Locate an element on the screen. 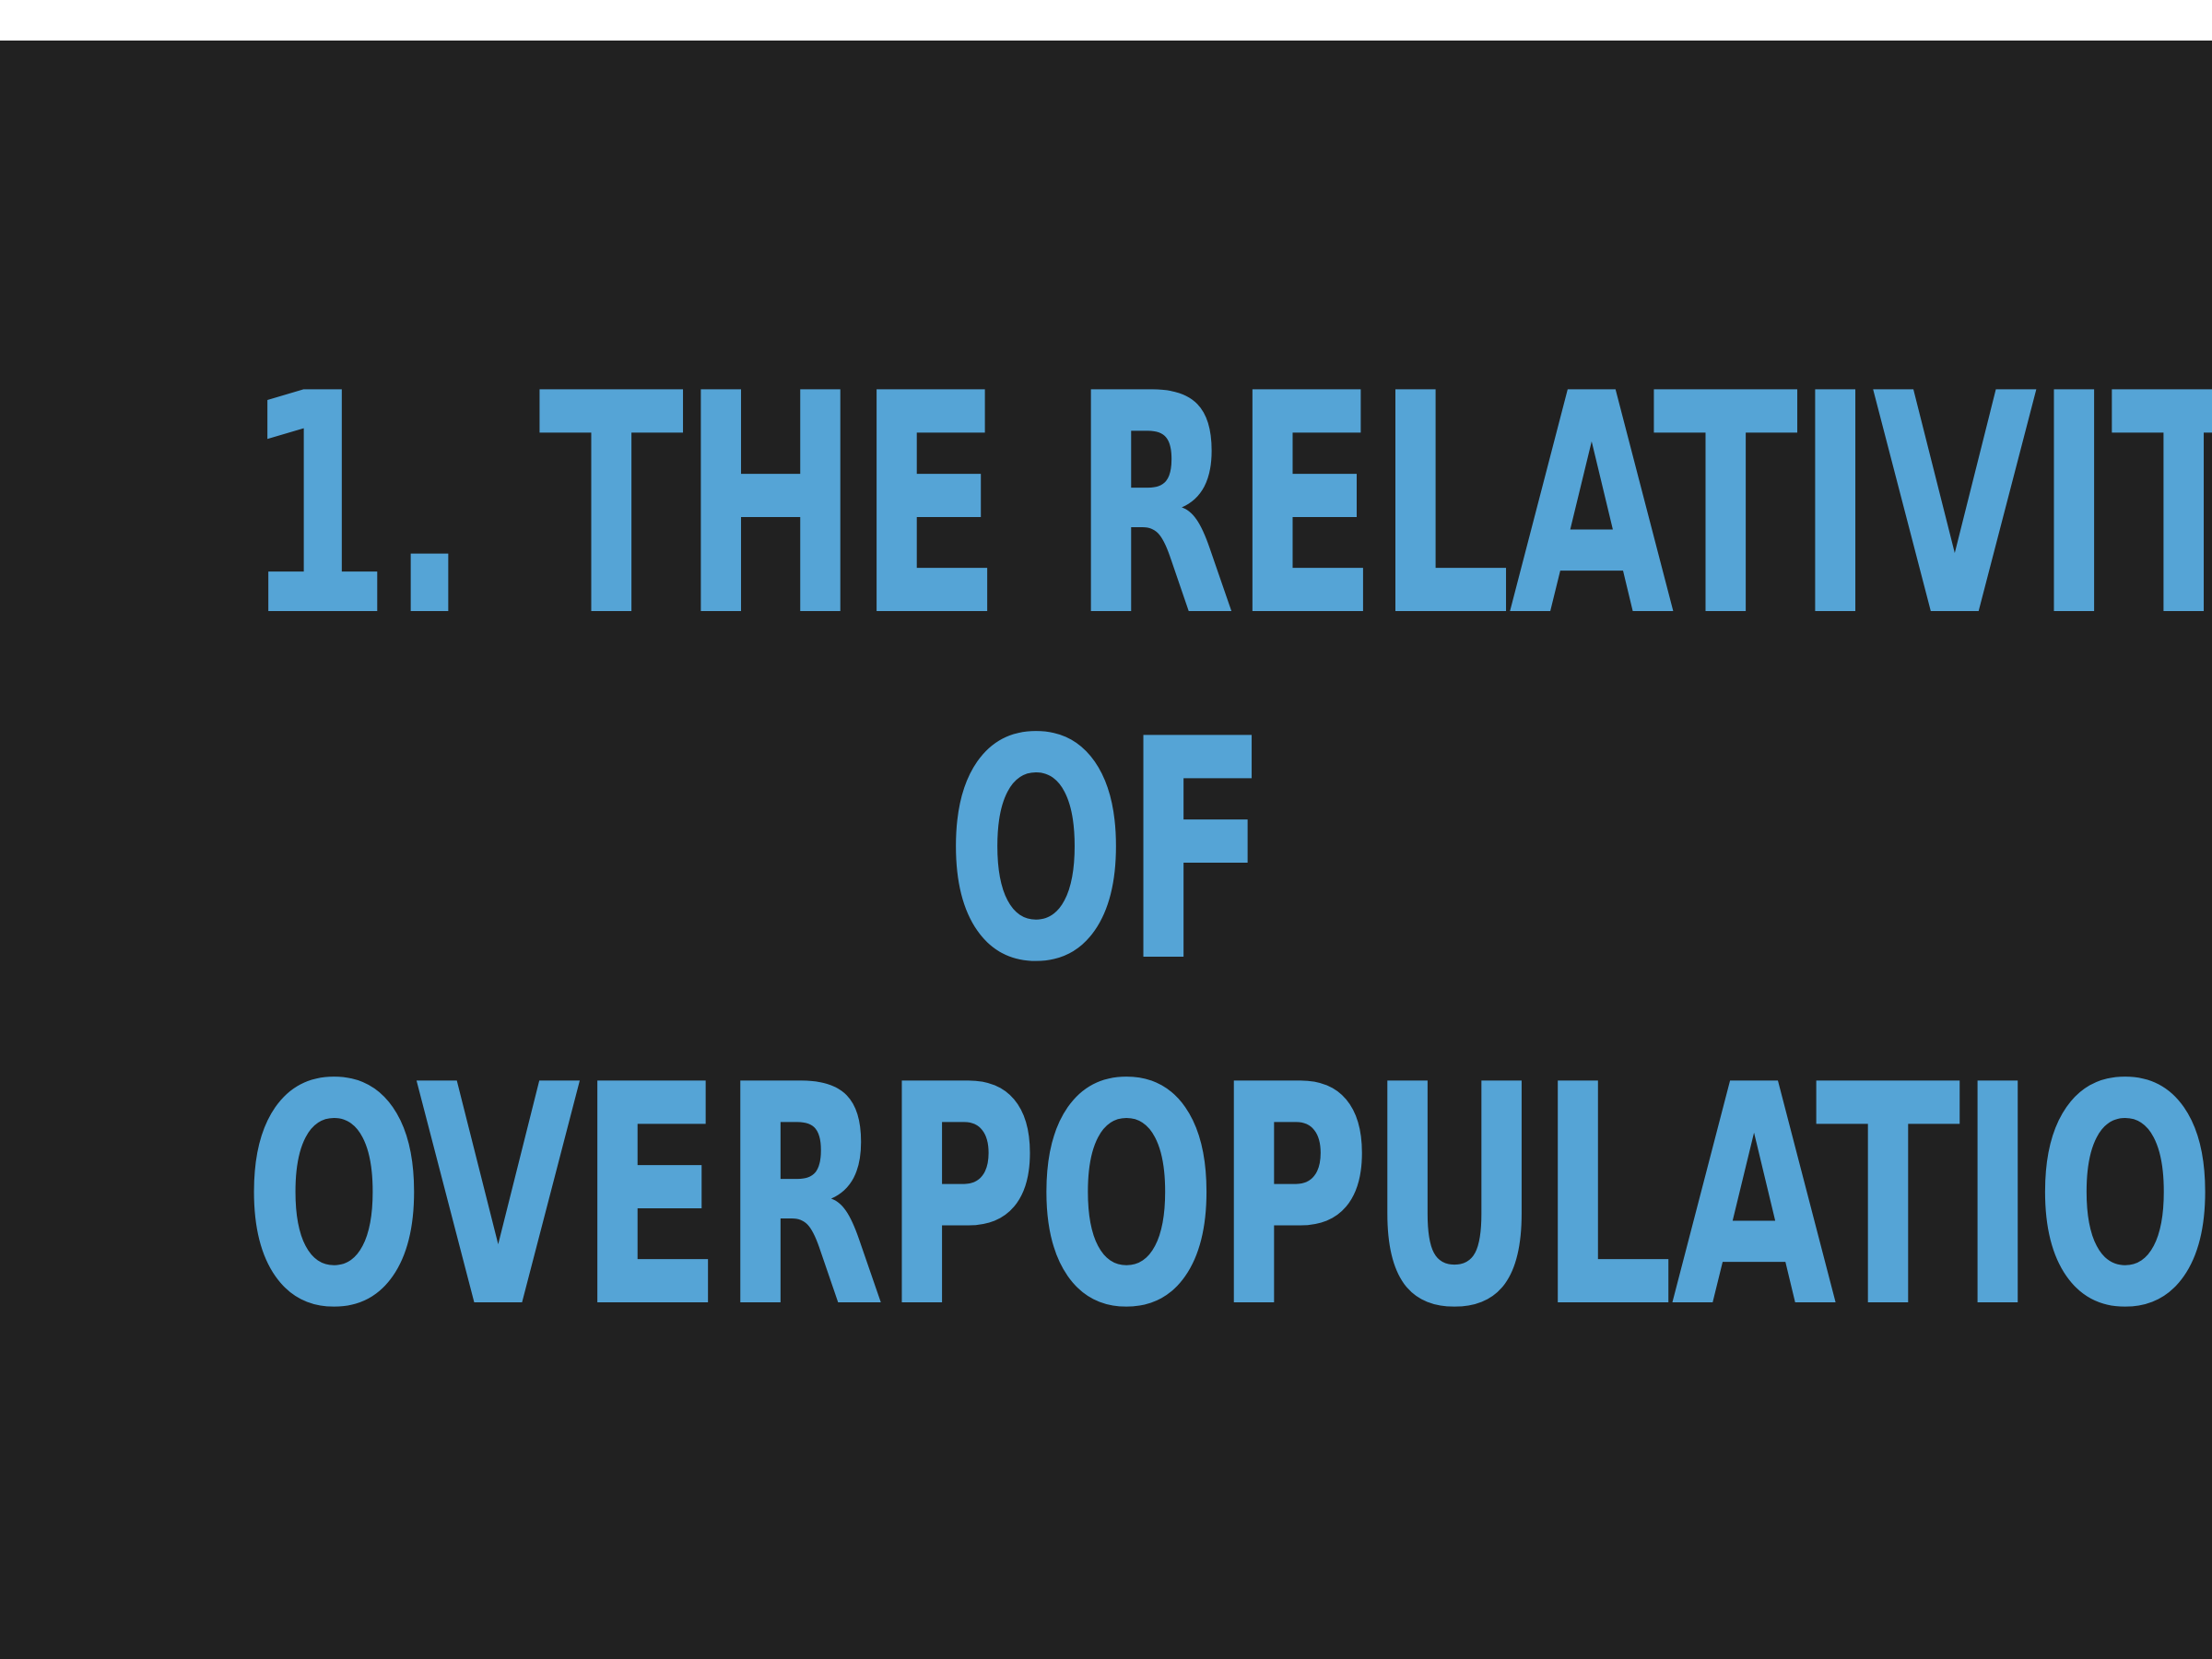 The height and width of the screenshot is (1659, 2212). window-top-strip is located at coordinates (1106, 20).